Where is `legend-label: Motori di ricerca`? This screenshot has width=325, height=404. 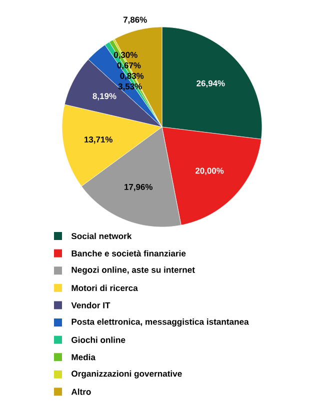
legend-label: Motori di ricerca is located at coordinates (105, 288).